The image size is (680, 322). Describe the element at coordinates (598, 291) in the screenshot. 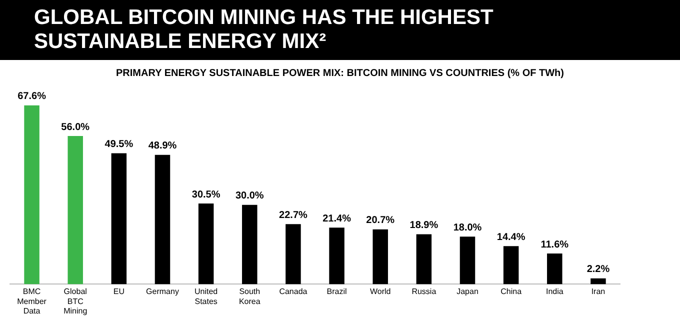

I see `x-tick-label: Iran` at that location.